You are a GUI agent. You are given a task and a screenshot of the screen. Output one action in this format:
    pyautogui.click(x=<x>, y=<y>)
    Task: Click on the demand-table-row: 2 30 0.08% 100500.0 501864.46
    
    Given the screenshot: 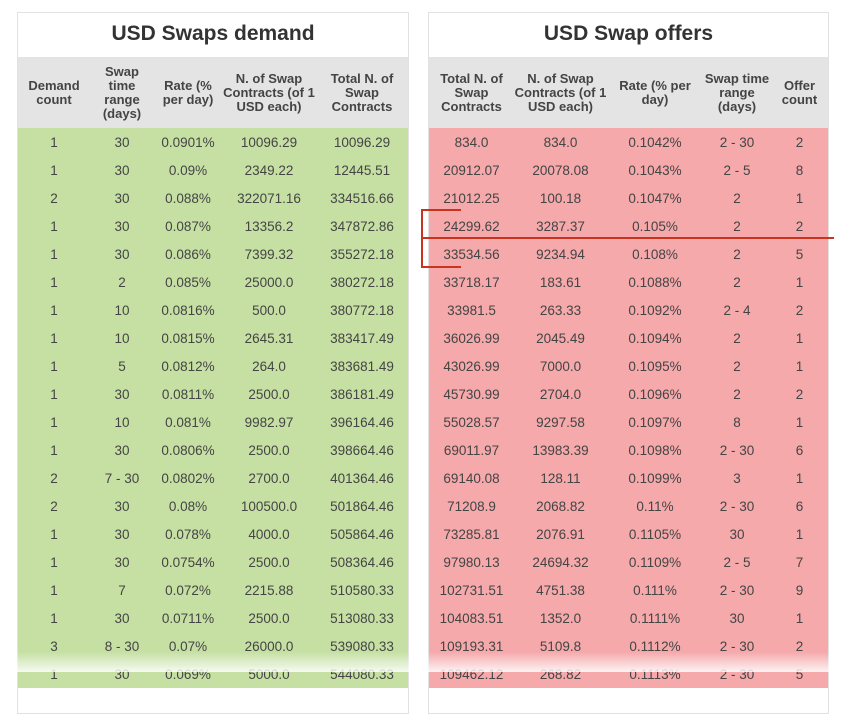 What is the action you would take?
    pyautogui.click(x=213, y=506)
    